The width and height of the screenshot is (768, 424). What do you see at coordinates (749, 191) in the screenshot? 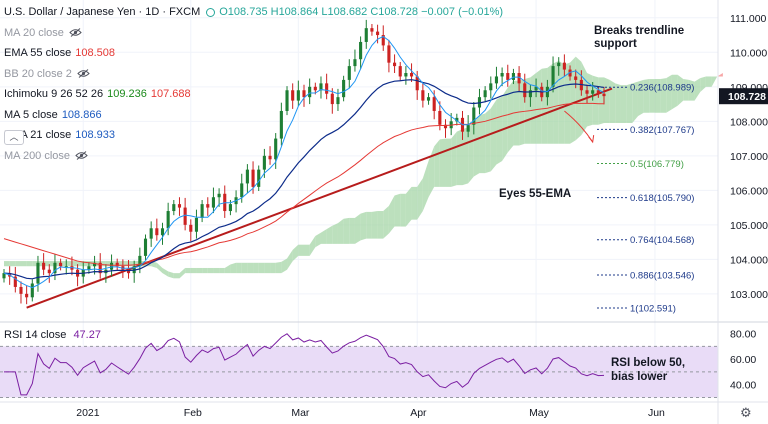
I see `price-tick: 106.000` at bounding box center [749, 191].